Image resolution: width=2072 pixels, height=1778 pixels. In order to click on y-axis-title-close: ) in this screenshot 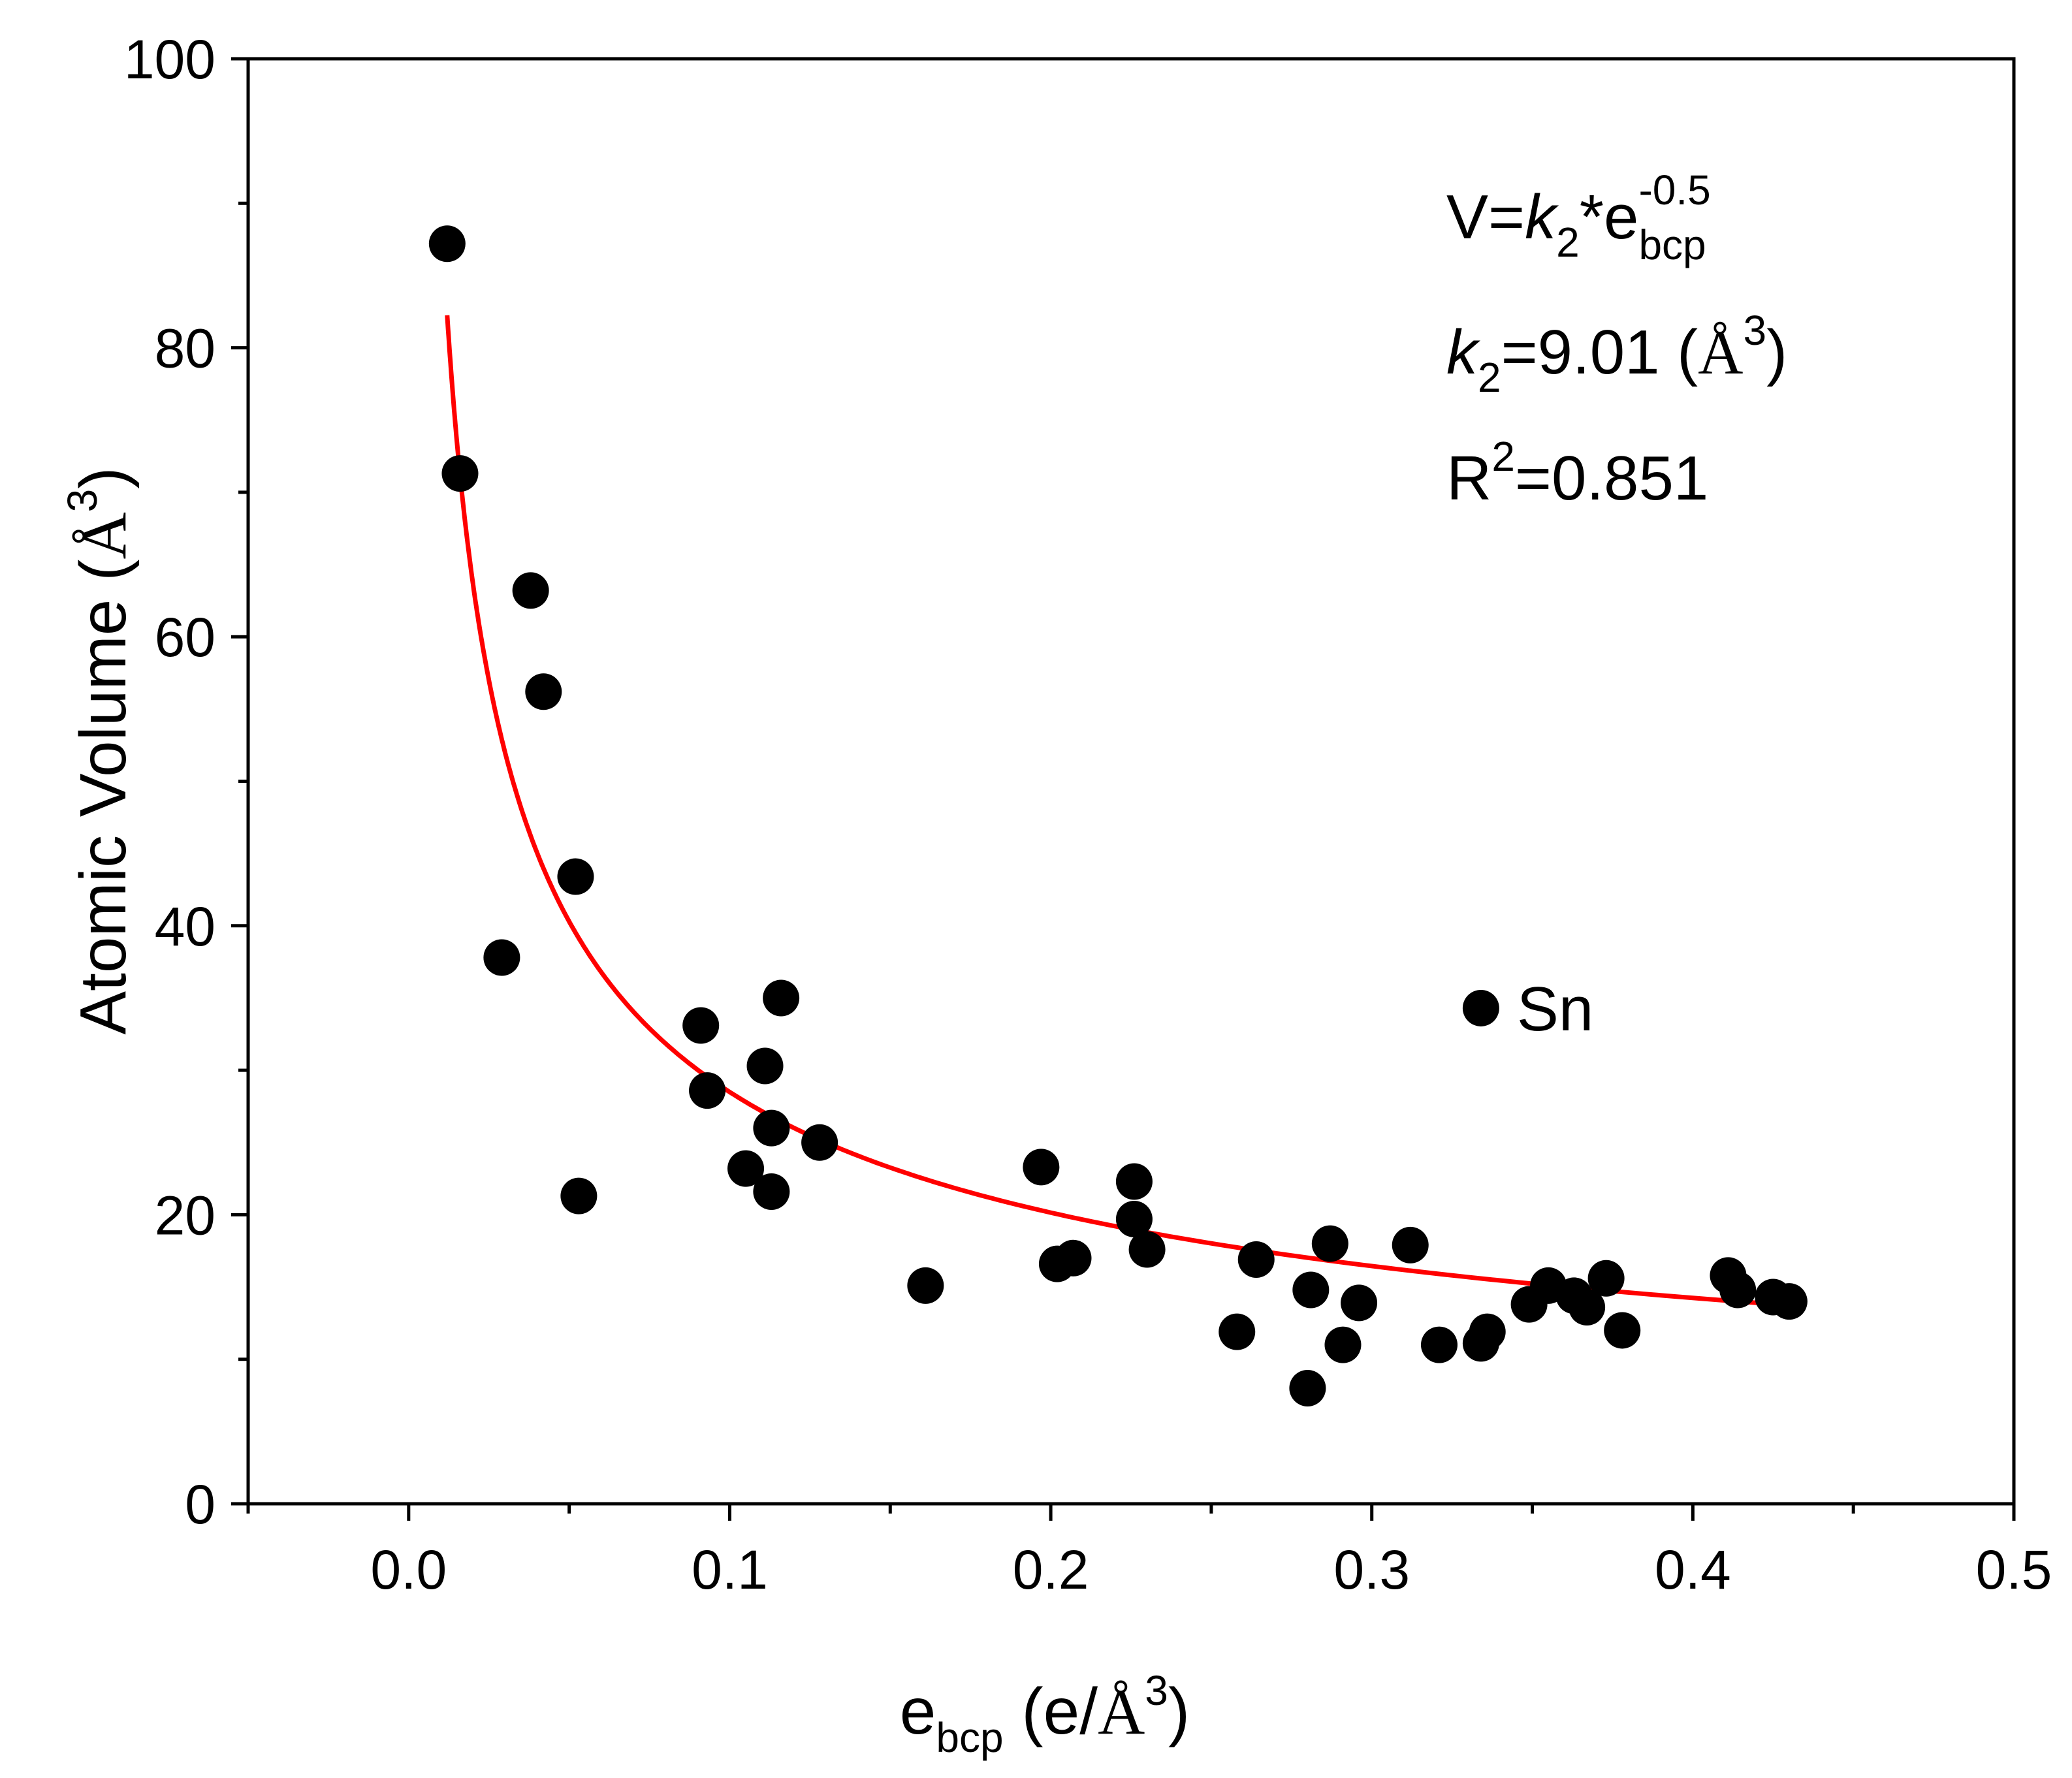, I will do `click(103, 477)`.